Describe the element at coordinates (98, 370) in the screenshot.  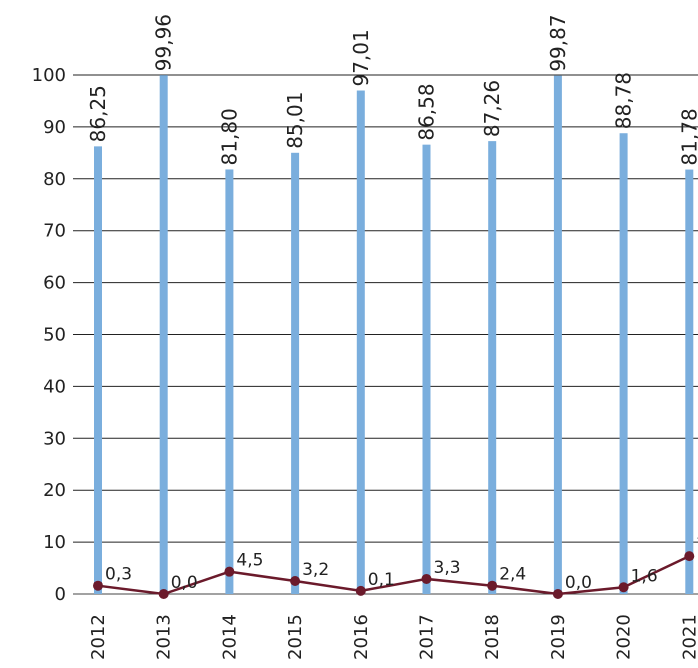
I see `bar-2012` at that location.